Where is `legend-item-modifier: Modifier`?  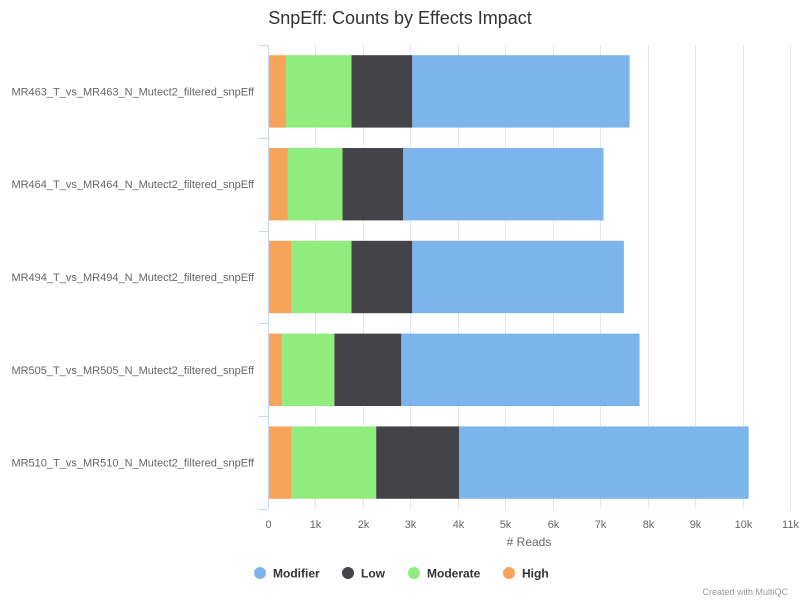 legend-item-modifier: Modifier is located at coordinates (287, 574).